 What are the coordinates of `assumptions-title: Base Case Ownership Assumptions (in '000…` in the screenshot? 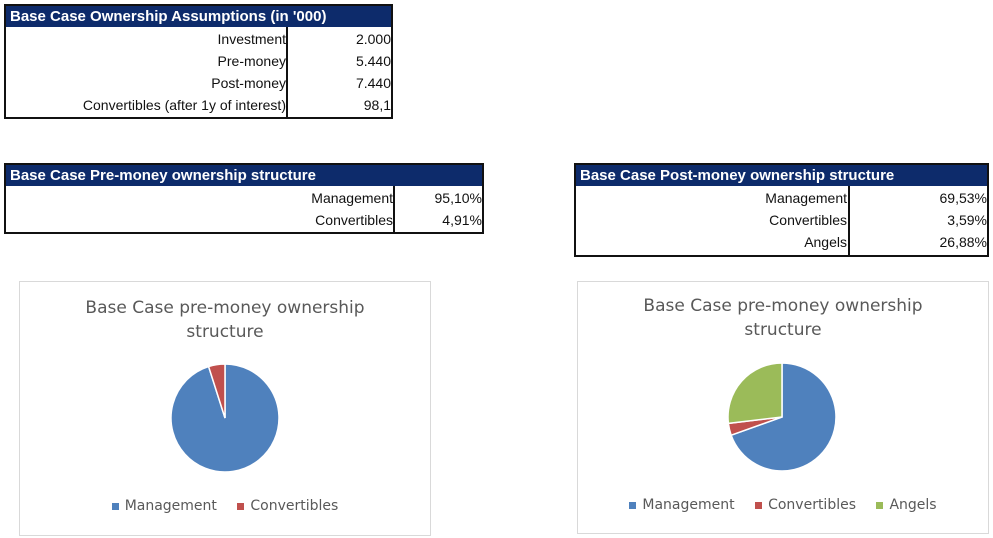 It's located at (198, 16).